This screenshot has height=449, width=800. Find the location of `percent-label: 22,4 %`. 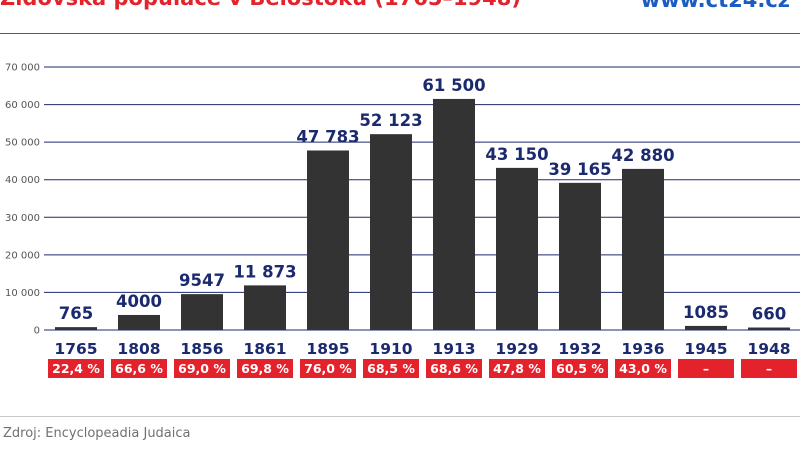

percent-label: 22,4 % is located at coordinates (76, 368).